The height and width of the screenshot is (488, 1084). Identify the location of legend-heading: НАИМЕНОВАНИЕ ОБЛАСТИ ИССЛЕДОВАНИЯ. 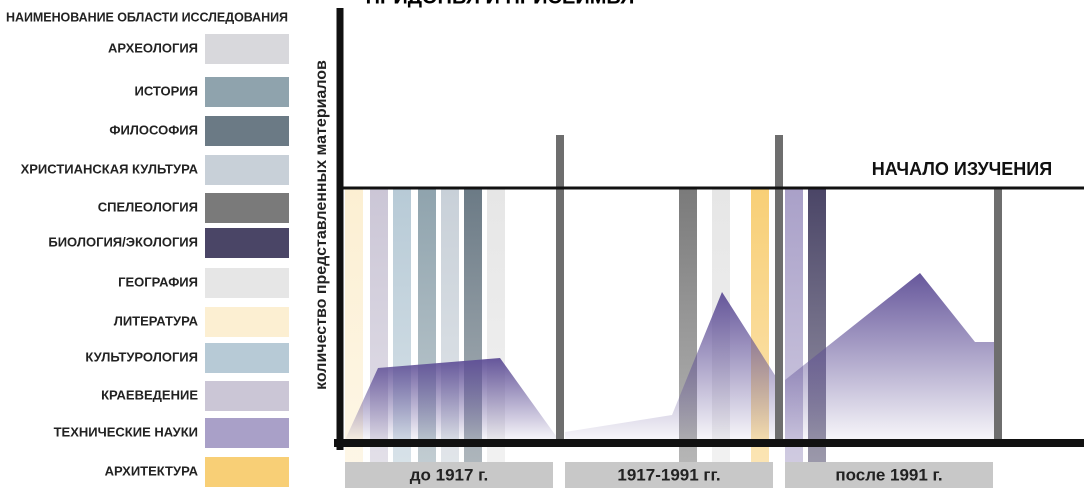
(147, 17).